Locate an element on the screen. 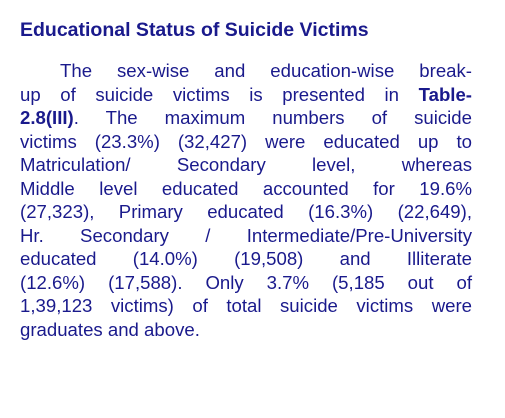 This screenshot has height=418, width=505. line-text: Matriculation/ Secondary level, whereas is located at coordinates (246, 164).